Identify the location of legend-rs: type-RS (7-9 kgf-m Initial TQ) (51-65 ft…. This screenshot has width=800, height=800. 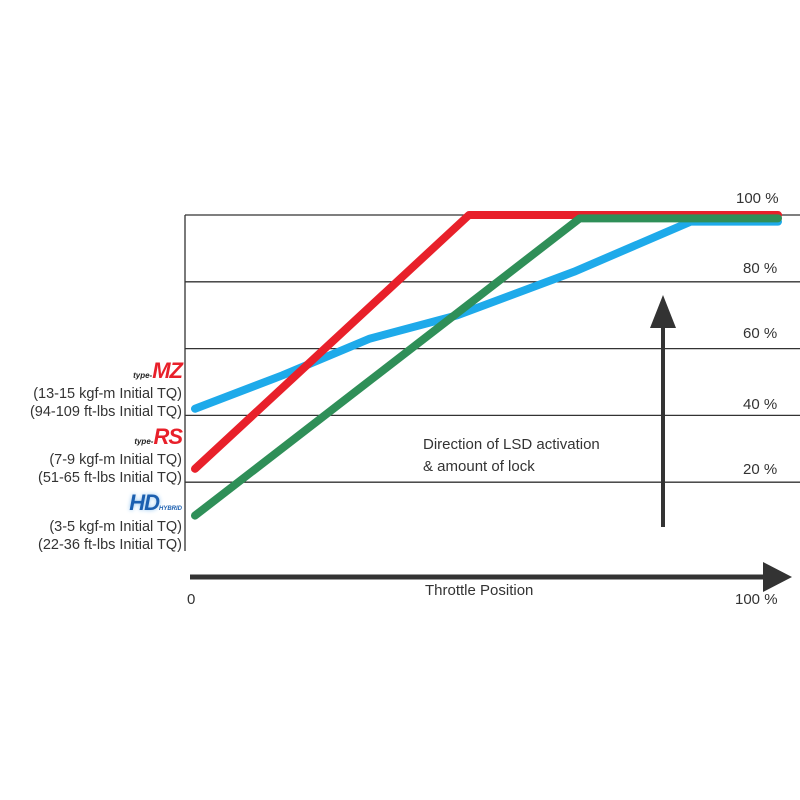
(110, 455).